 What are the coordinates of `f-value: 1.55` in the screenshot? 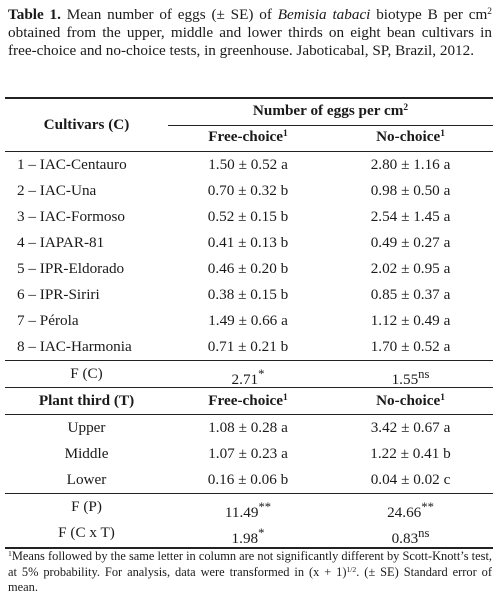 It's located at (405, 380).